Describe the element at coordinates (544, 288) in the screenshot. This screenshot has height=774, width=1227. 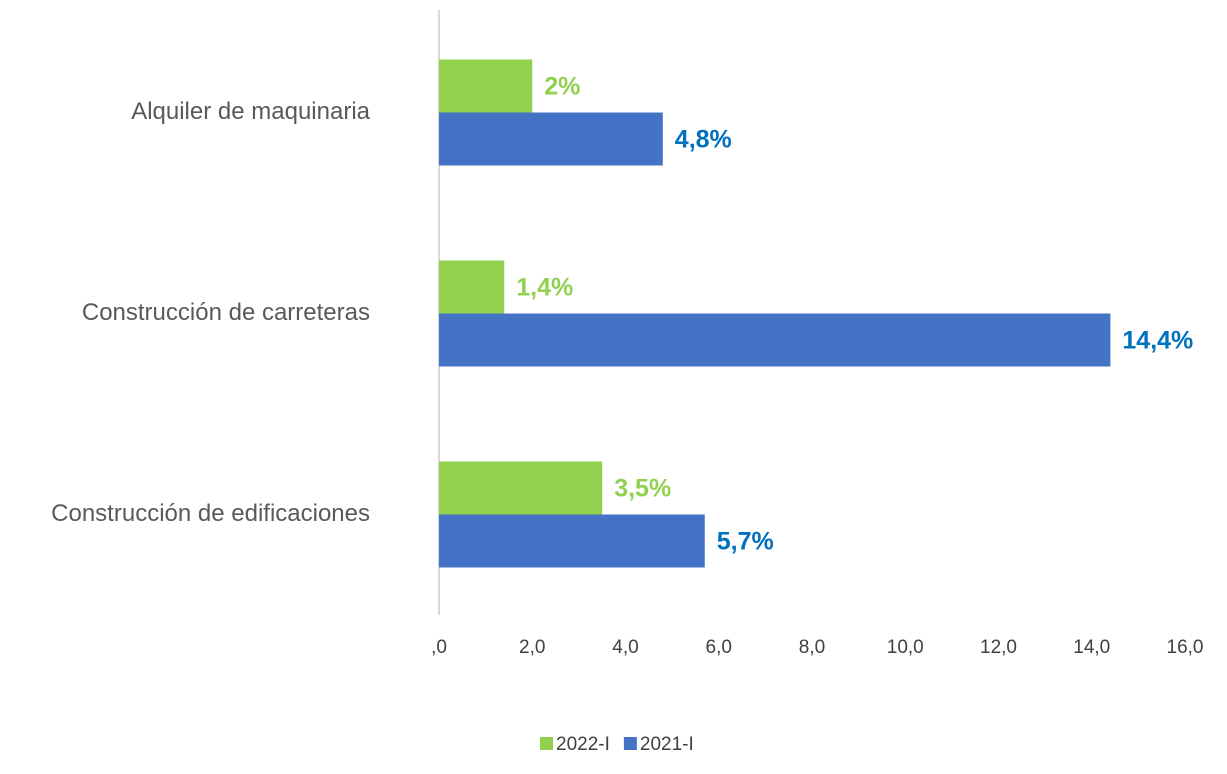
I see `data-label: 1,4%` at that location.